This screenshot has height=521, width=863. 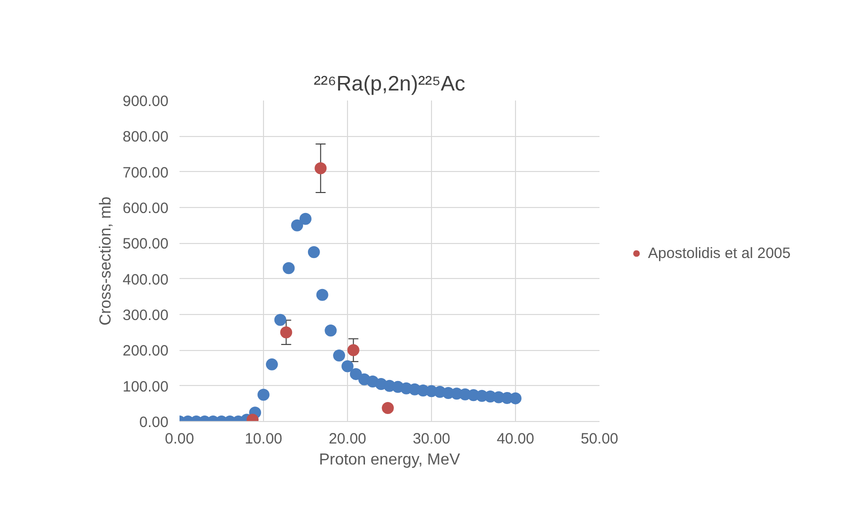 What do you see at coordinates (719, 253) in the screenshot?
I see `legend-label: Apostolidis et al 2005` at bounding box center [719, 253].